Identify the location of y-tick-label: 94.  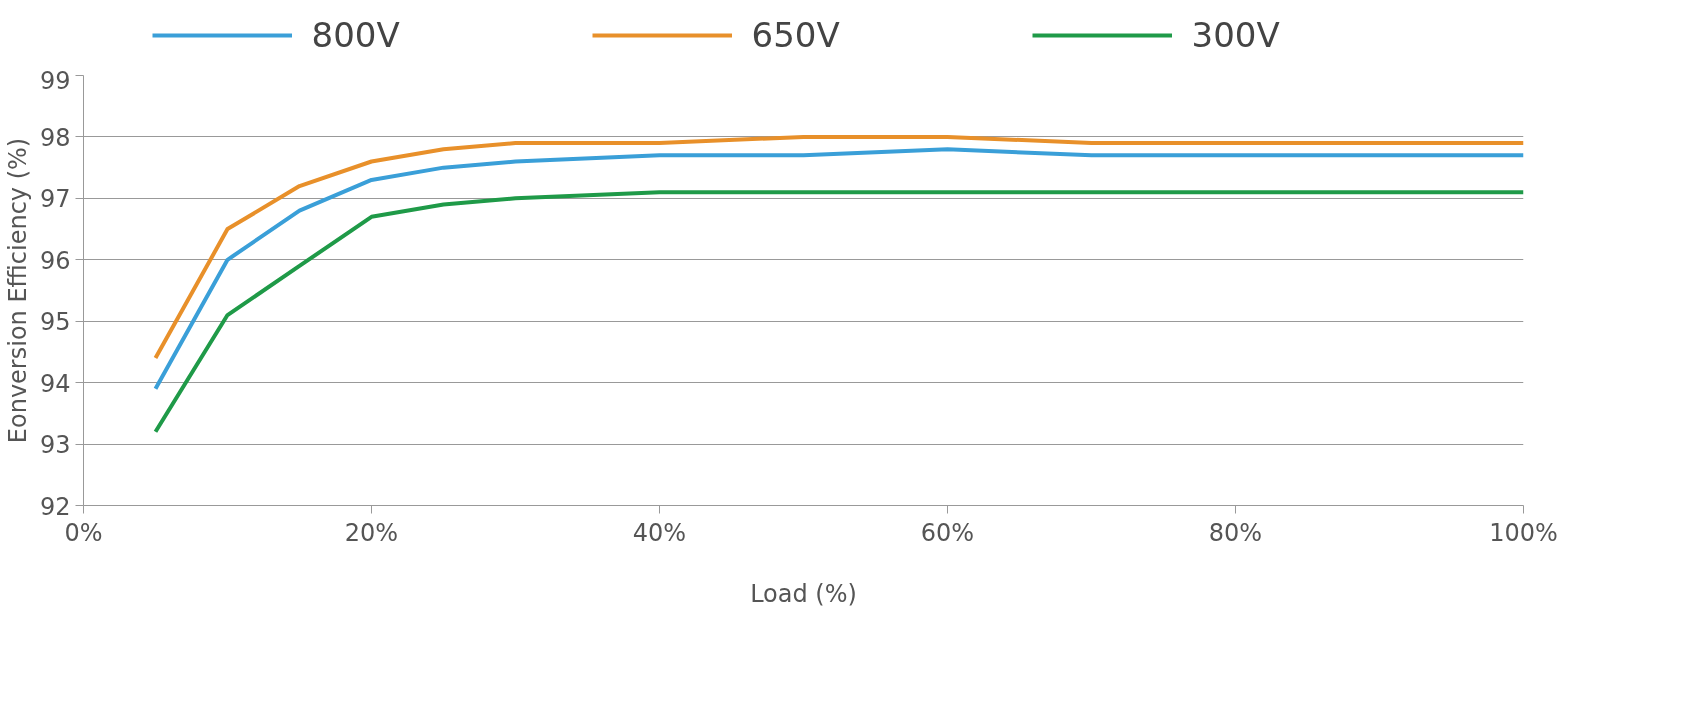
(55, 383).